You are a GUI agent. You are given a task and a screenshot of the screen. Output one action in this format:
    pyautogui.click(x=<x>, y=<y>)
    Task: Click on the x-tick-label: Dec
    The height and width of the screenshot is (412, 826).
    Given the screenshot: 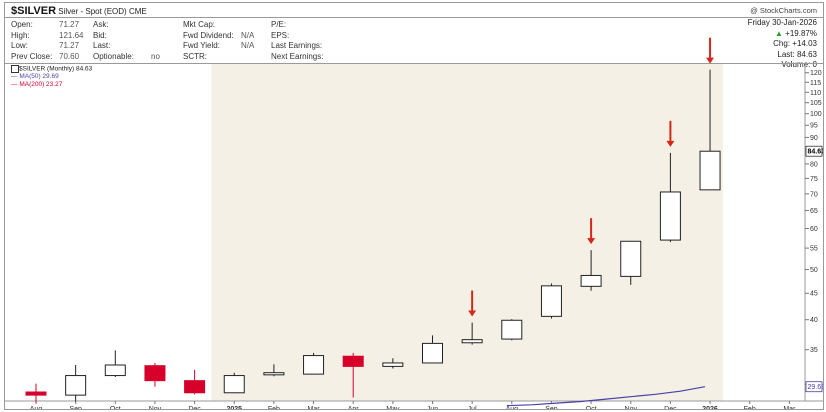 What is the action you would take?
    pyautogui.click(x=670, y=407)
    